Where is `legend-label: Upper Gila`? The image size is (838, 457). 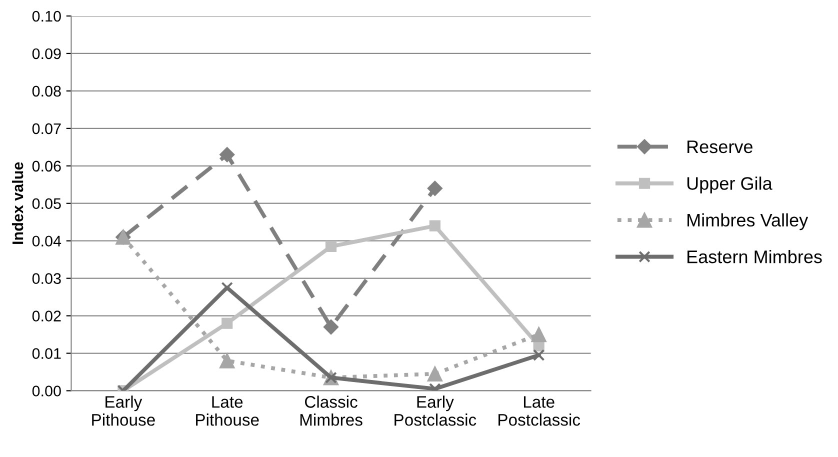
legend-label: Upper Gila is located at coordinates (729, 185).